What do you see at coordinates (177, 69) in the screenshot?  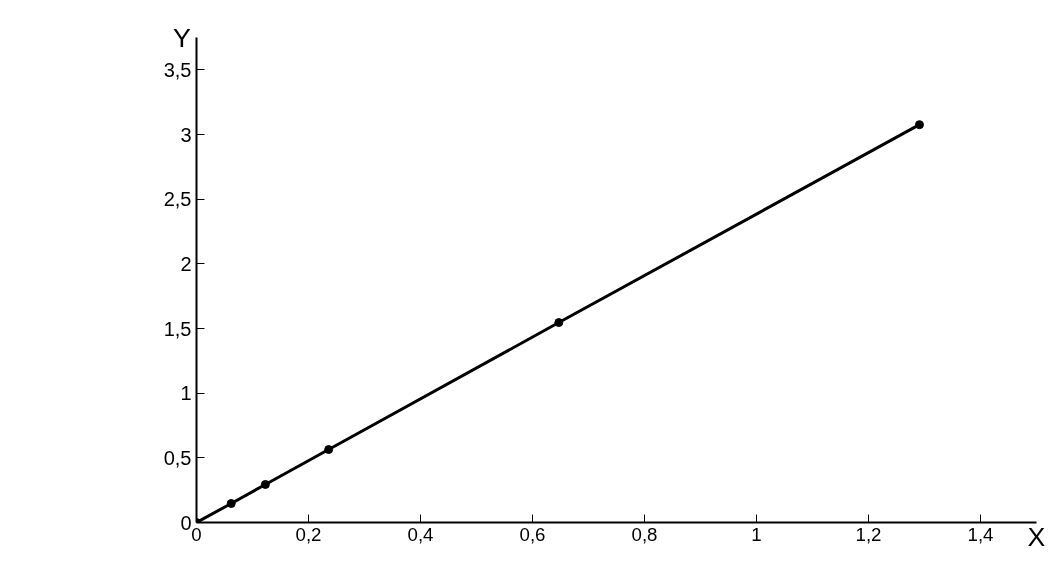 I see `y-tick-label: 3,5` at bounding box center [177, 69].